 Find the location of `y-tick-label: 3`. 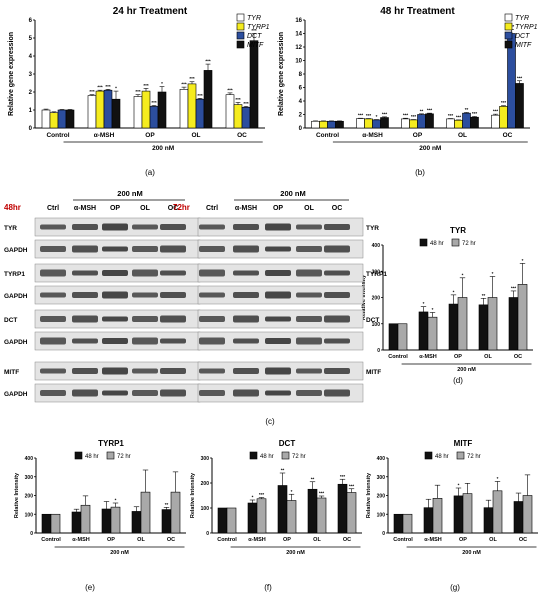

y-tick-label: 3 is located at coordinates (31, 75).